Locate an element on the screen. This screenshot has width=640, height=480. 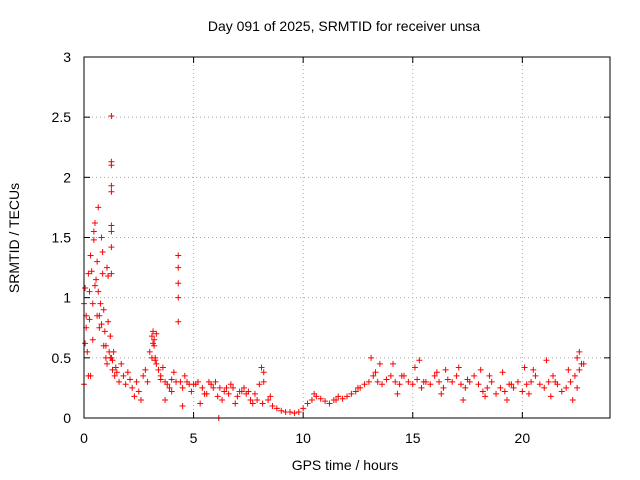
y-tick-label: 2 is located at coordinates (67, 177).